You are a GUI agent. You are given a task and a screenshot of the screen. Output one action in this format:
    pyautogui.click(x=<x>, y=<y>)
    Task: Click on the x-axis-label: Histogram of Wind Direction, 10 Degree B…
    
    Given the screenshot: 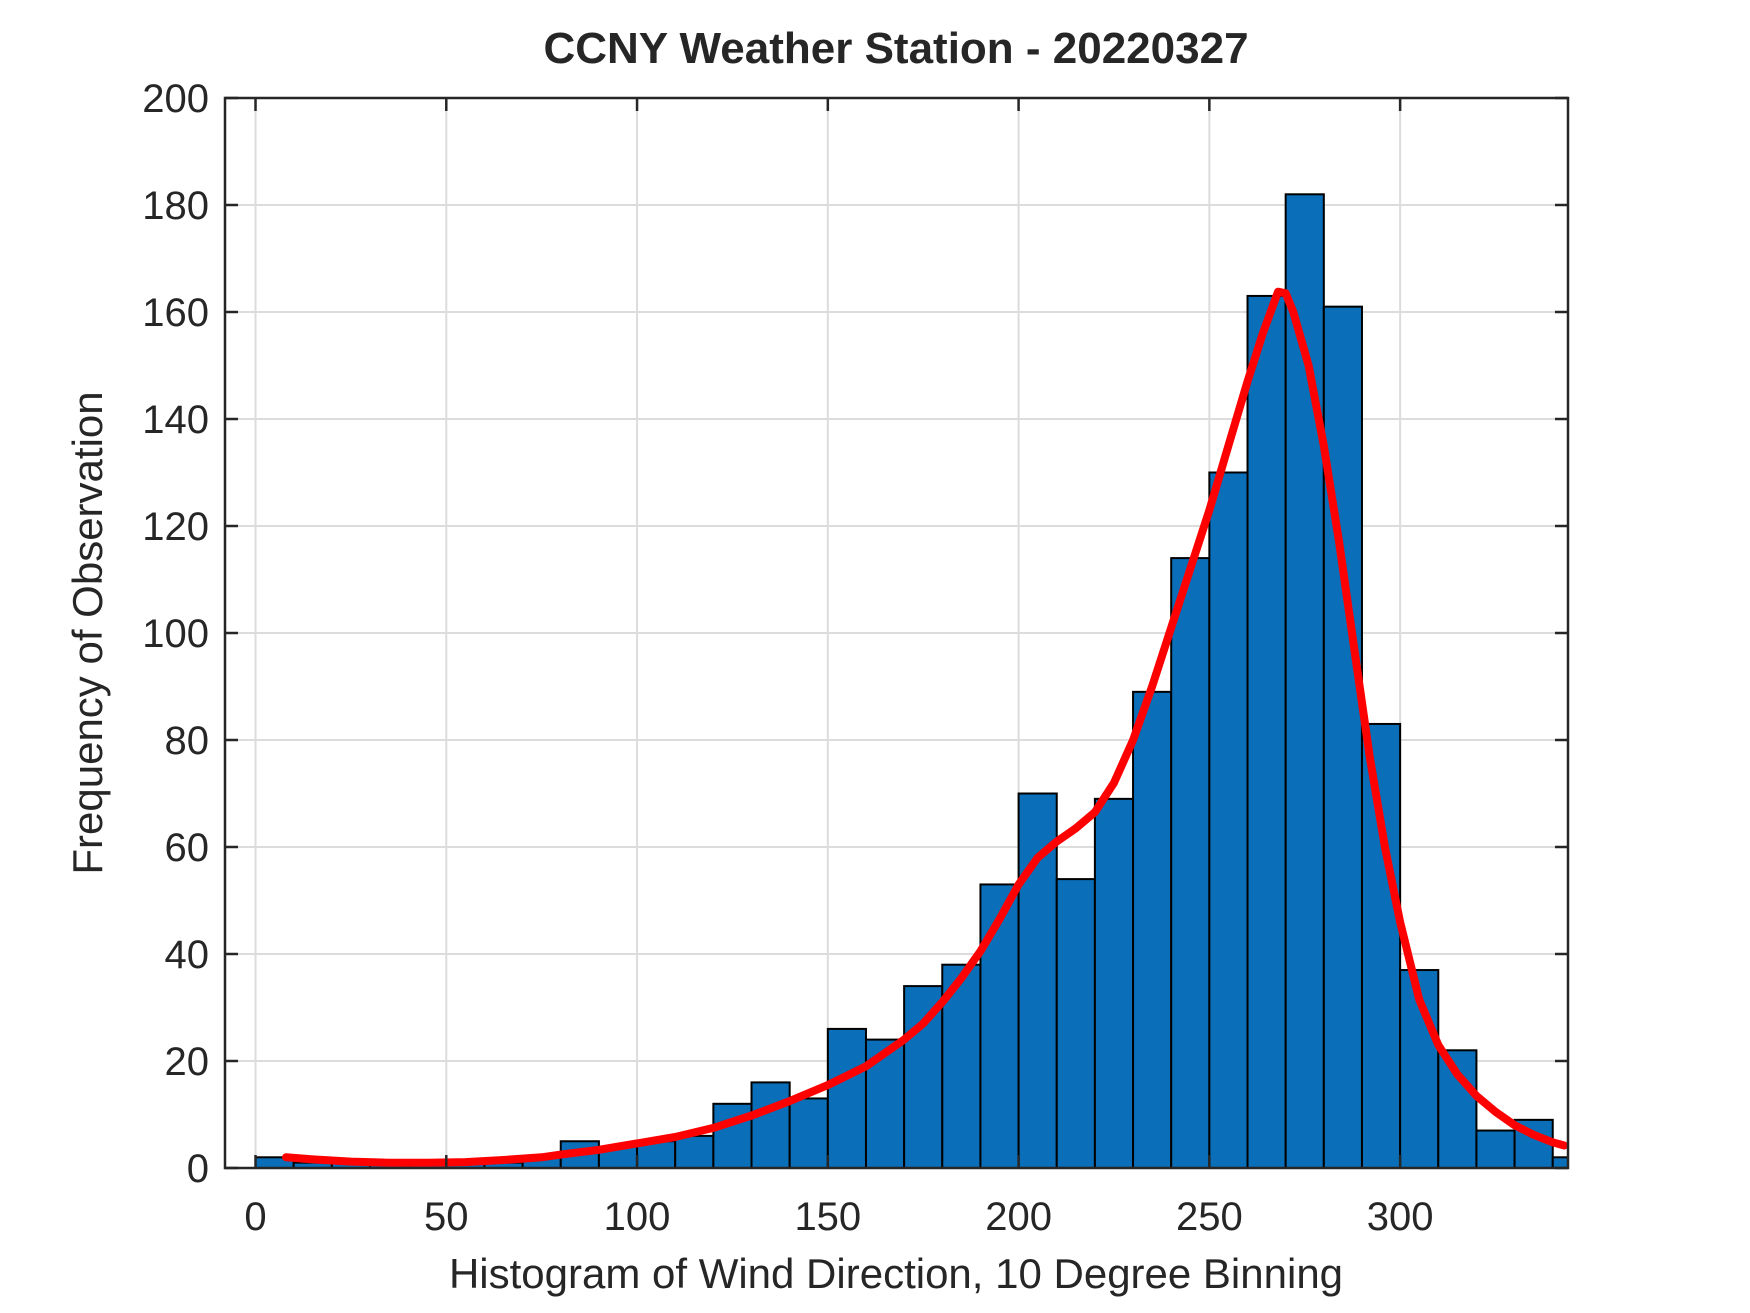 What is the action you would take?
    pyautogui.click(x=896, y=1273)
    